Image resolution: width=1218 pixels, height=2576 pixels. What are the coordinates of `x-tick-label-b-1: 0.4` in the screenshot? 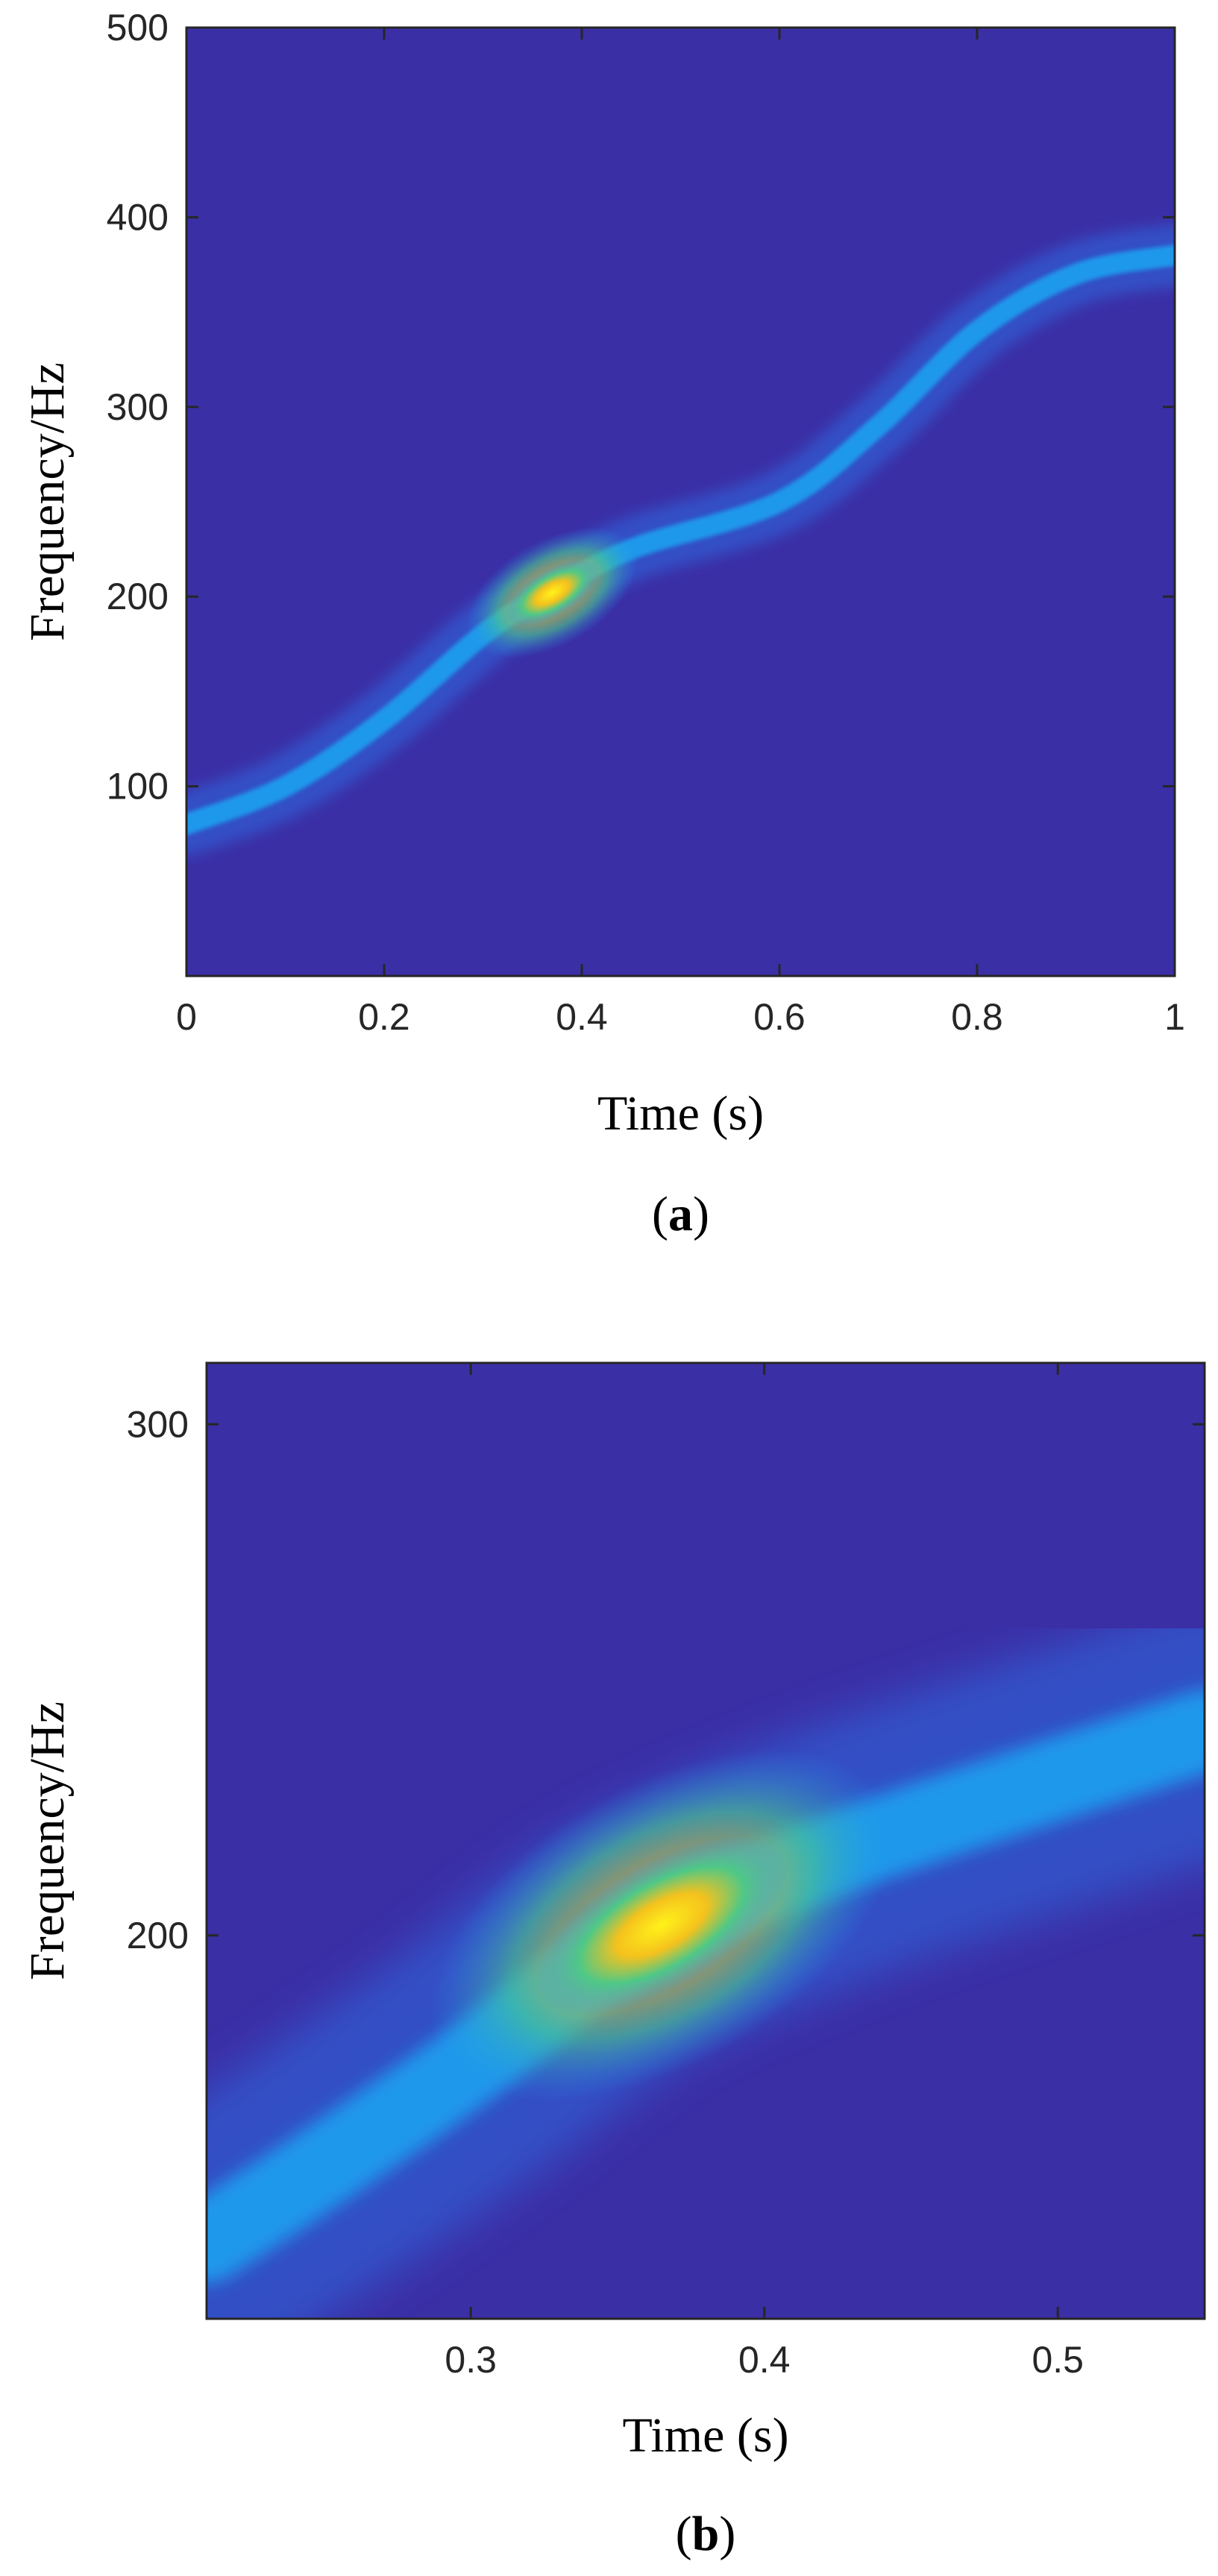 It's located at (764, 2360).